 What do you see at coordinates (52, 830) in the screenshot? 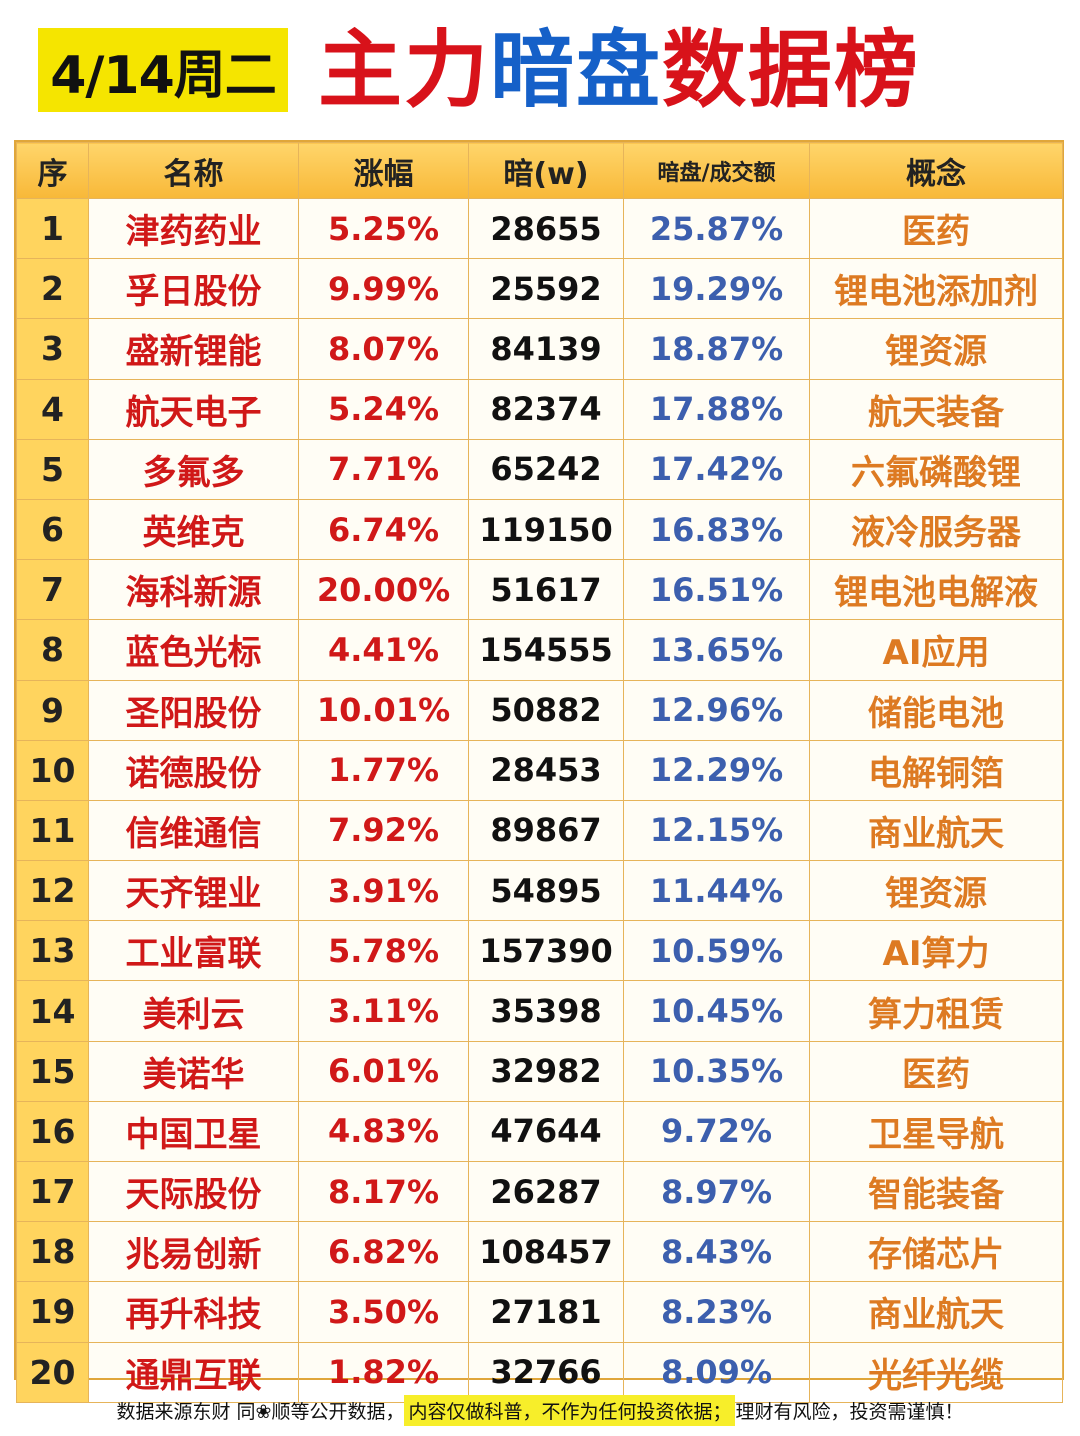
I see `rank-cell: 11` at bounding box center [52, 830].